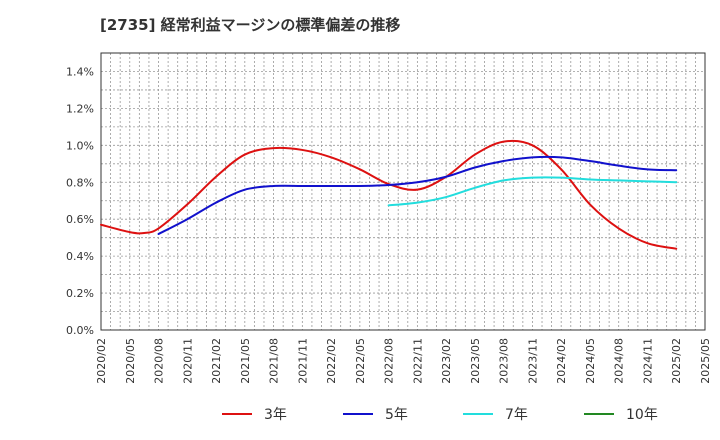  What do you see at coordinates (647, 361) in the screenshot?
I see `x-tick-label: 2024/11` at bounding box center [647, 361].